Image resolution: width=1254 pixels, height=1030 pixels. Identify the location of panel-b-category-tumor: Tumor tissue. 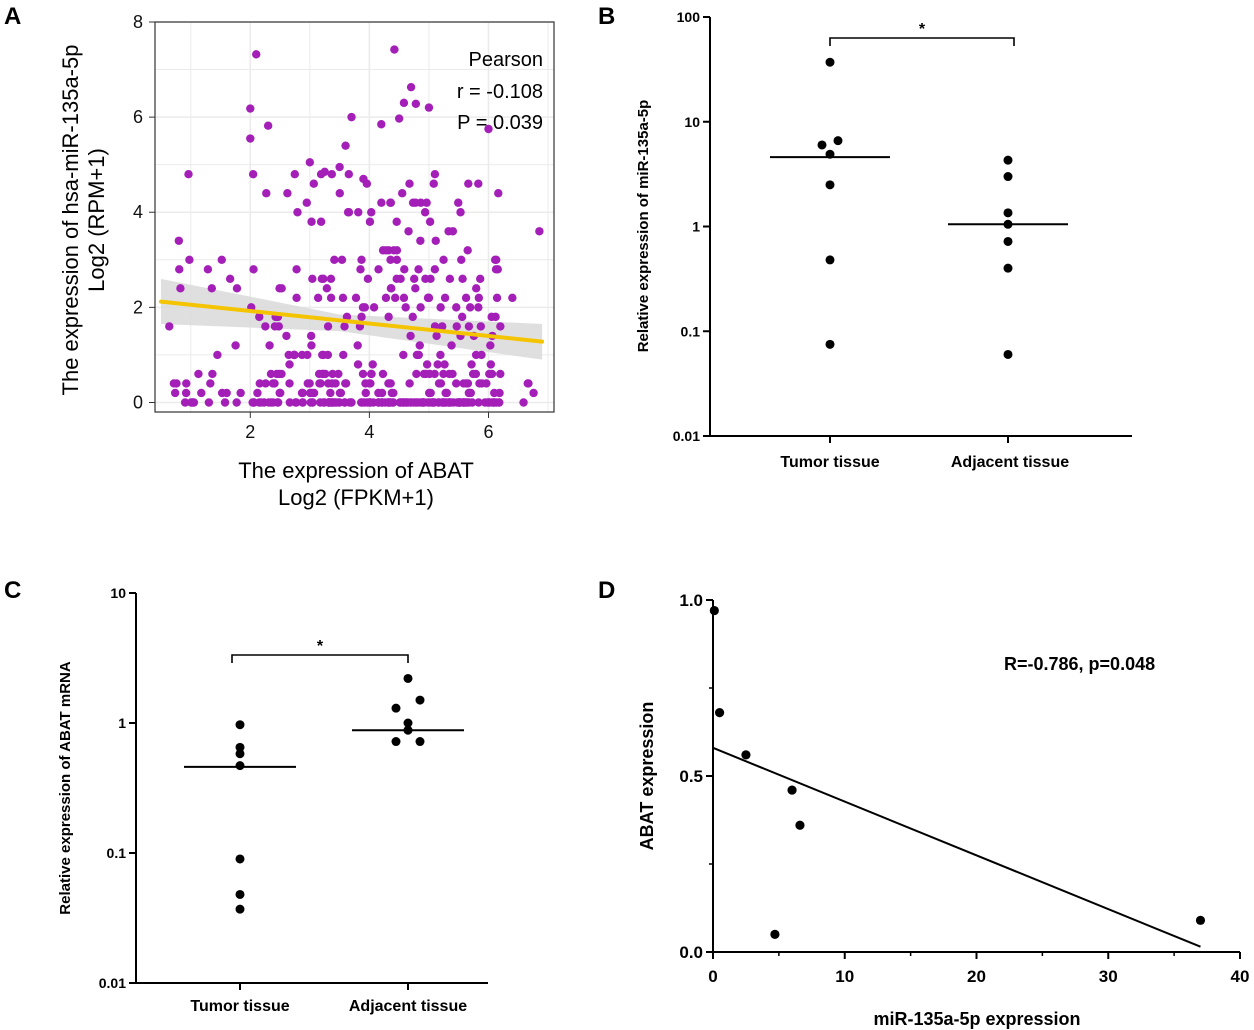
(829, 462).